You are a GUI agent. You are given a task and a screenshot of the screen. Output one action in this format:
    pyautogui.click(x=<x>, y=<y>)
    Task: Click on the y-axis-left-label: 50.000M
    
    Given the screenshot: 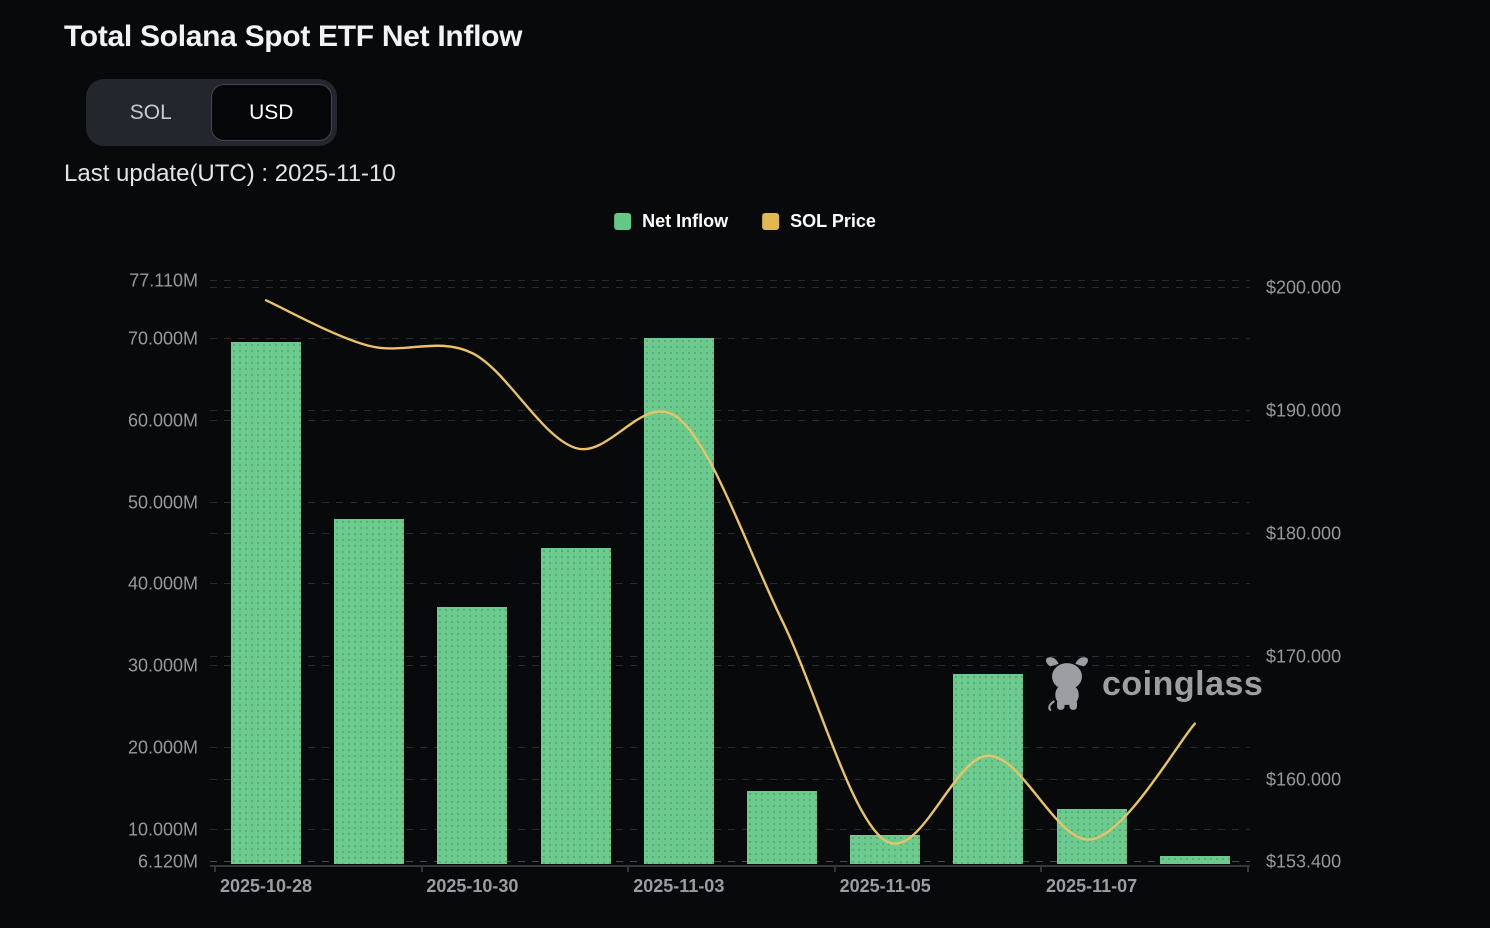 What is the action you would take?
    pyautogui.click(x=162, y=502)
    